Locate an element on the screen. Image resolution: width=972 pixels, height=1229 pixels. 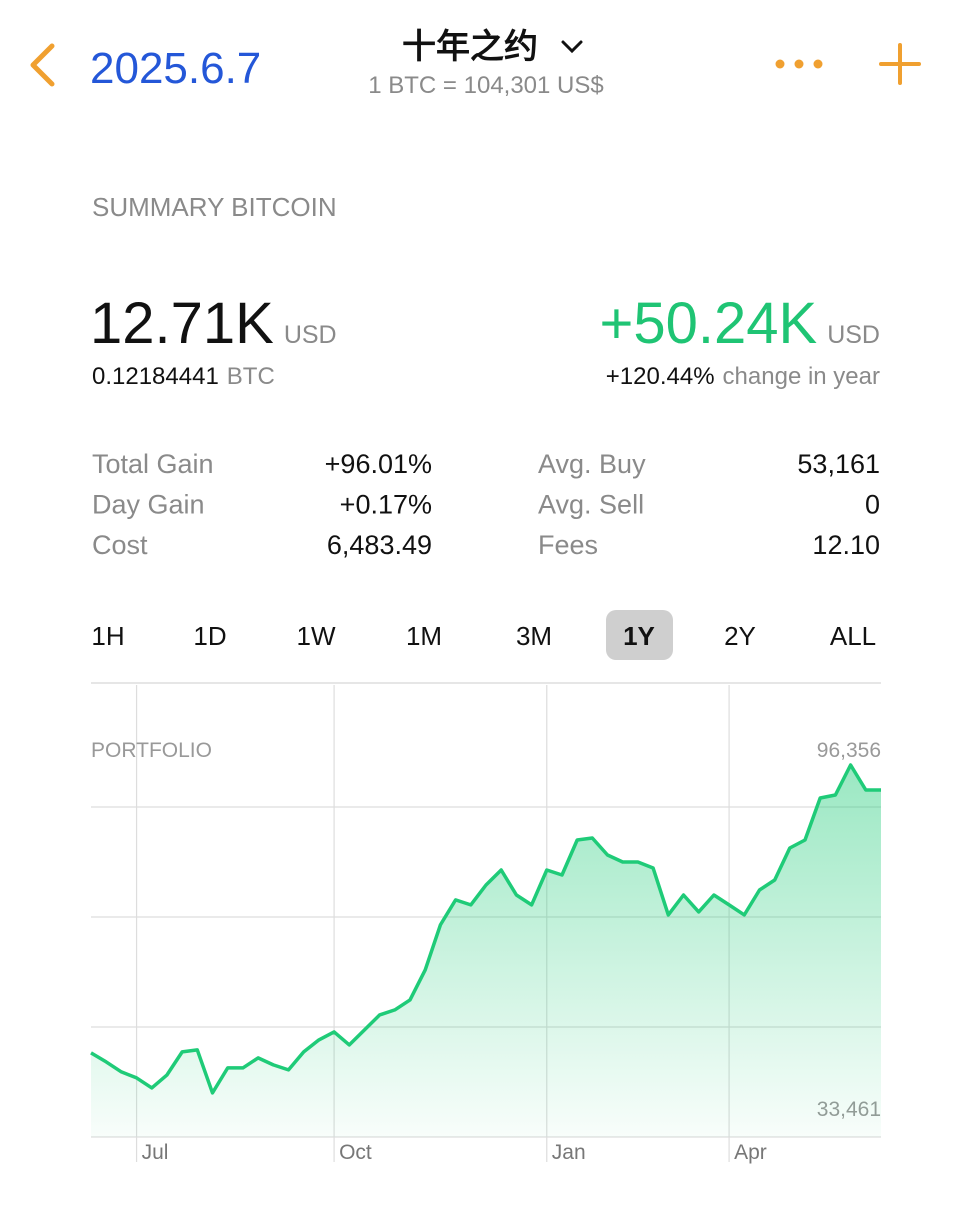
change-pct: +120.44% change in year is located at coordinates (743, 376).